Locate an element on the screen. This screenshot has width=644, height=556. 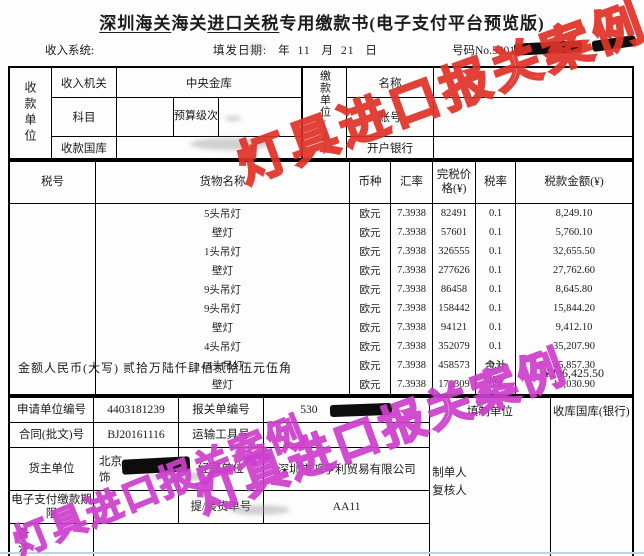
table-cell-amount: 15,844.20 is located at coordinates (574, 308).